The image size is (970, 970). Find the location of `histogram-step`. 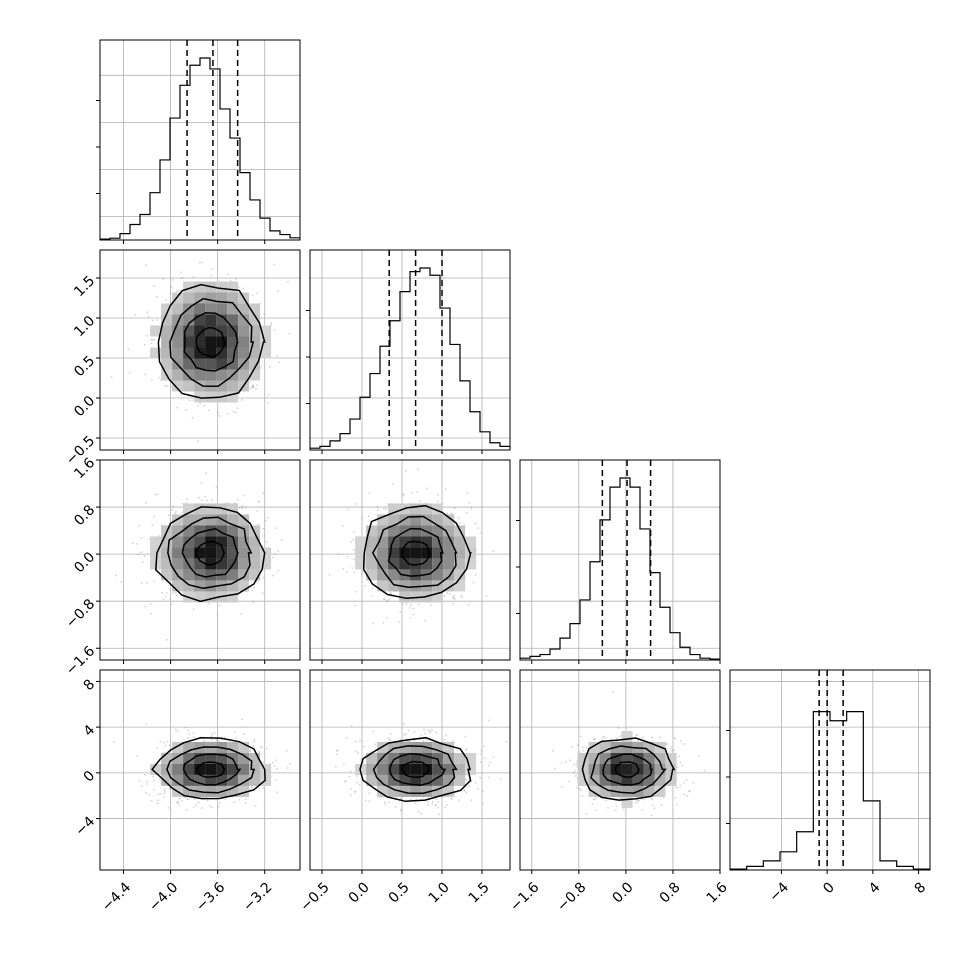

histogram-step is located at coordinates (410, 358).